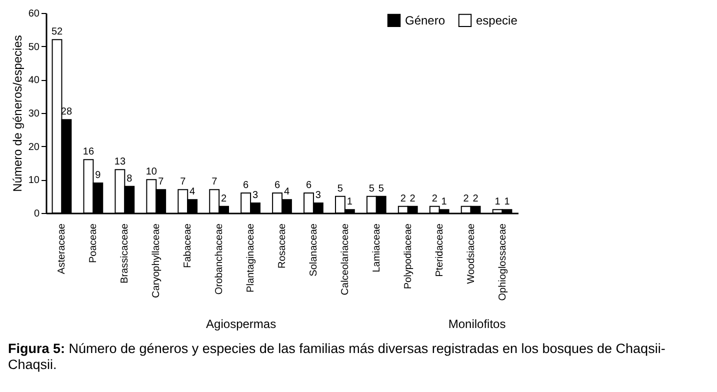 The image size is (717, 392). Describe the element at coordinates (376, 247) in the screenshot. I see `x-tick-label: Lamiaceae` at that location.